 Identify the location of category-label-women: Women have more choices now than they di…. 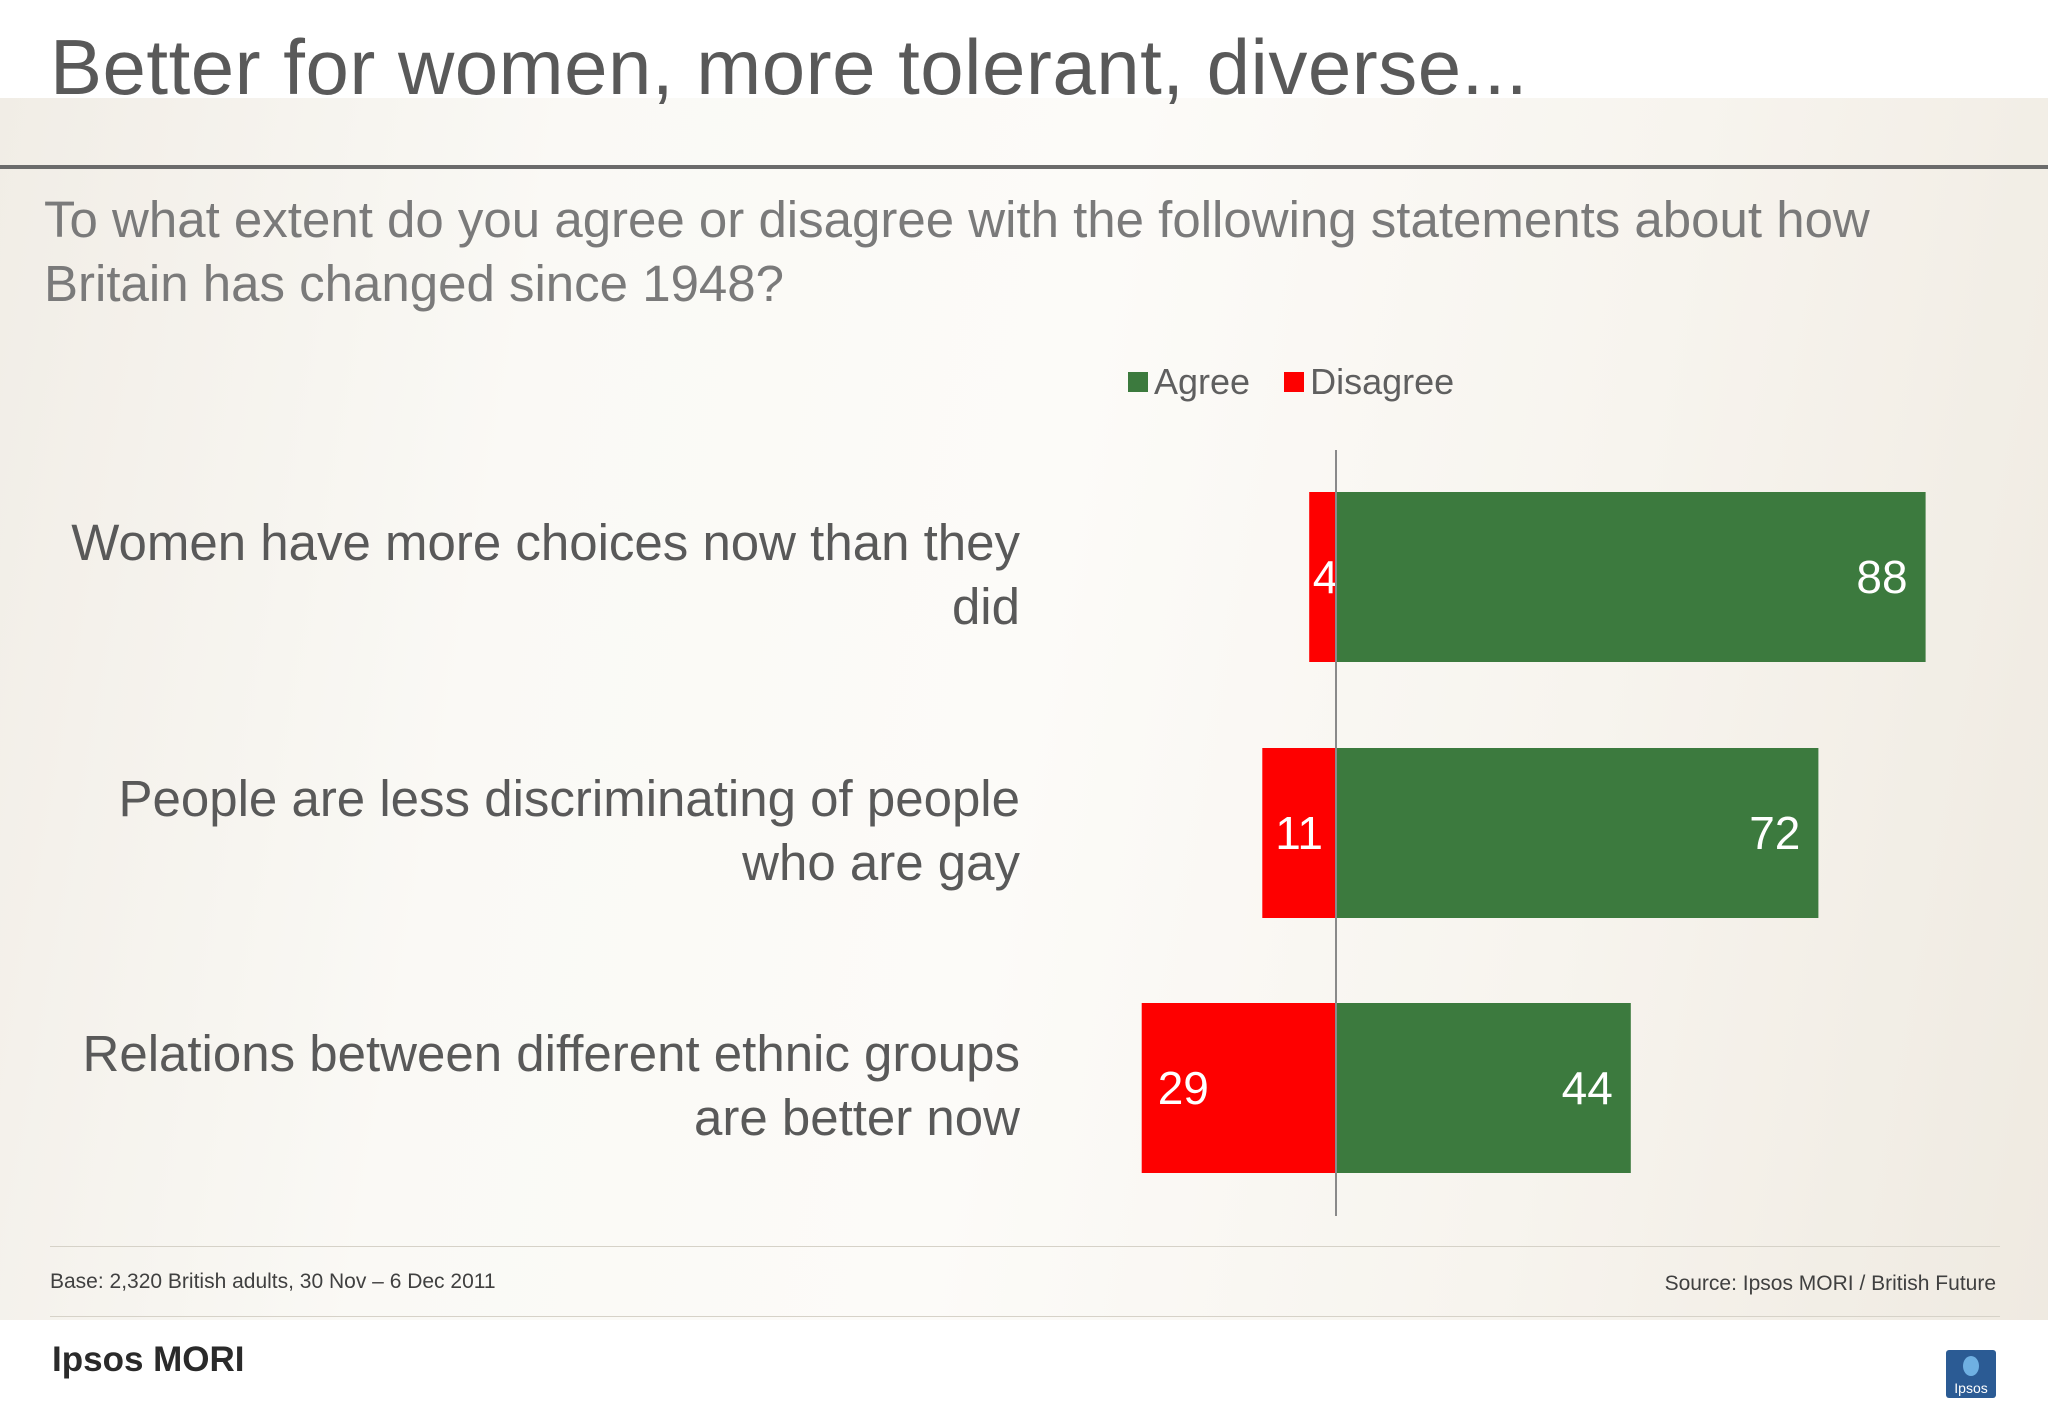
(545, 574).